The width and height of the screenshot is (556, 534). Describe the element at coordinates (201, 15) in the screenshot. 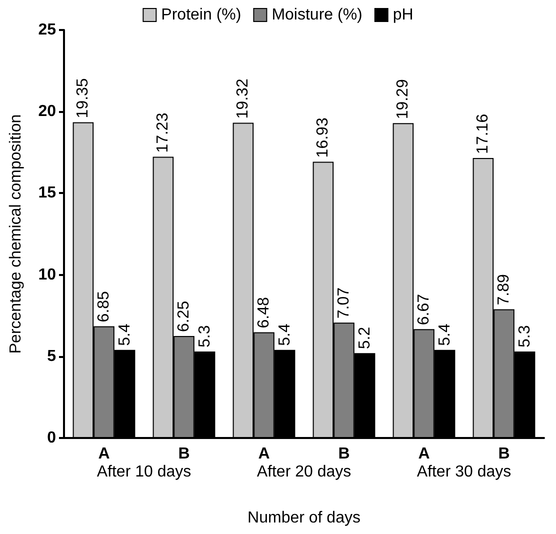

I see `legend-label: Protein (%)` at that location.